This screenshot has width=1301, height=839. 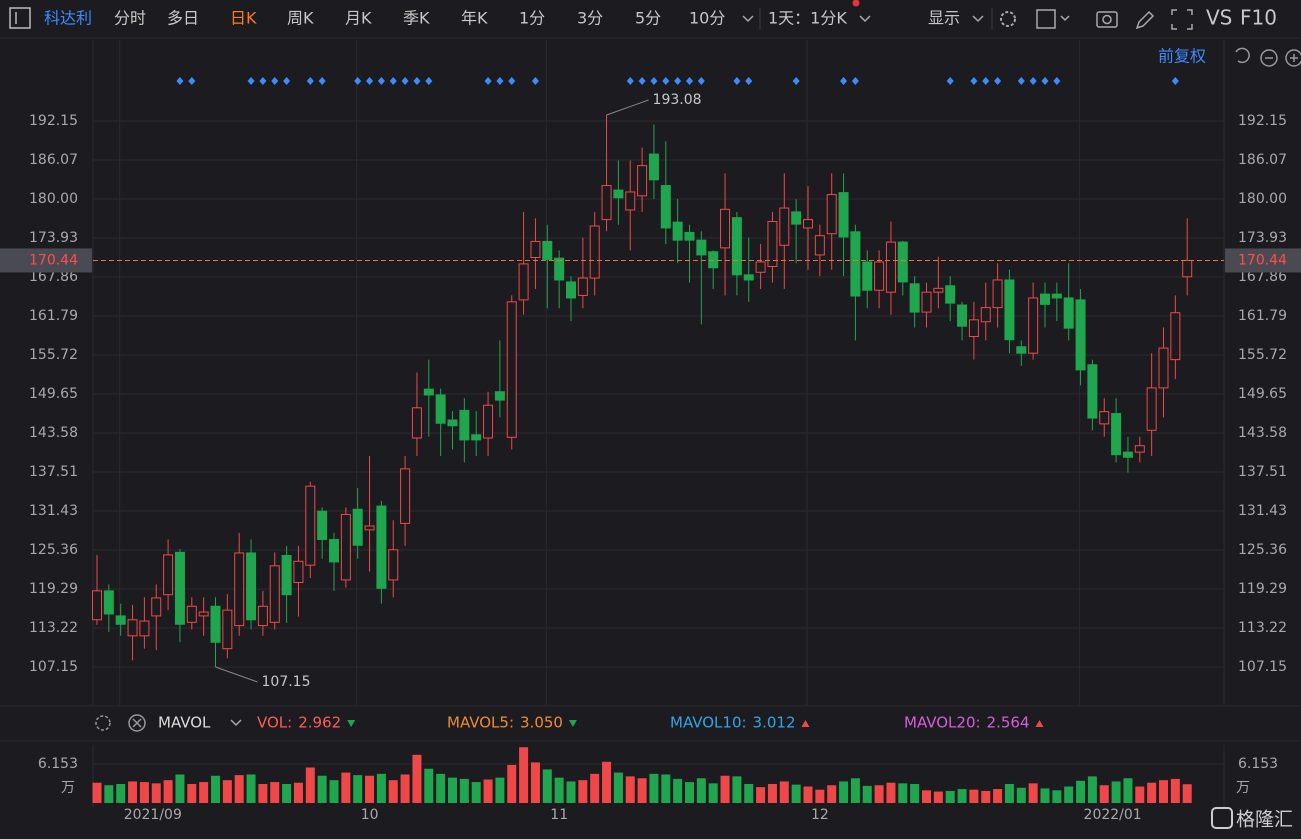 What do you see at coordinates (648, 18) in the screenshot?
I see `period-tab: 5分` at bounding box center [648, 18].